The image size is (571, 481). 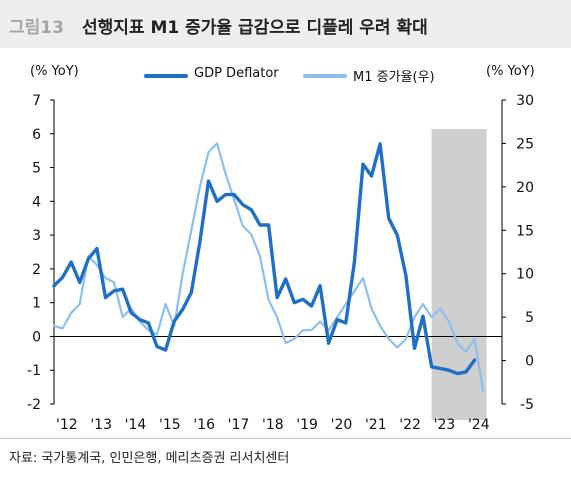 I want to click on left-tick-label: 3, so click(x=36, y=236).